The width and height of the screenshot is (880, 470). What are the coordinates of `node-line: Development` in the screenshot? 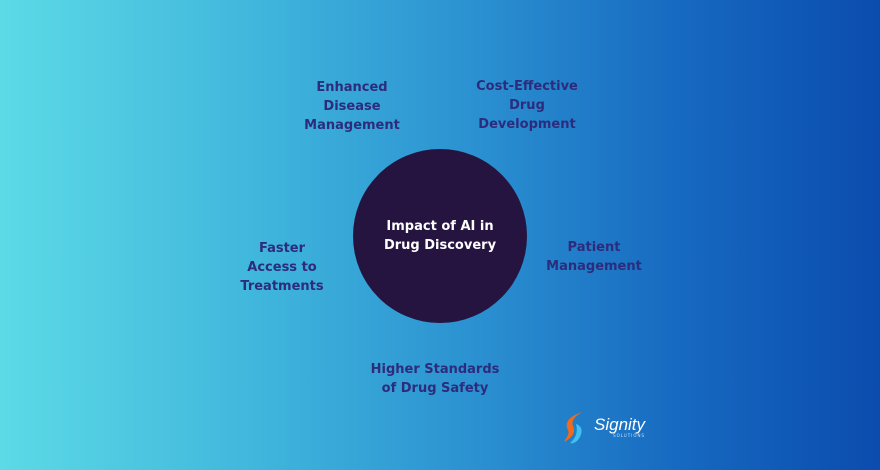 It's located at (527, 124).